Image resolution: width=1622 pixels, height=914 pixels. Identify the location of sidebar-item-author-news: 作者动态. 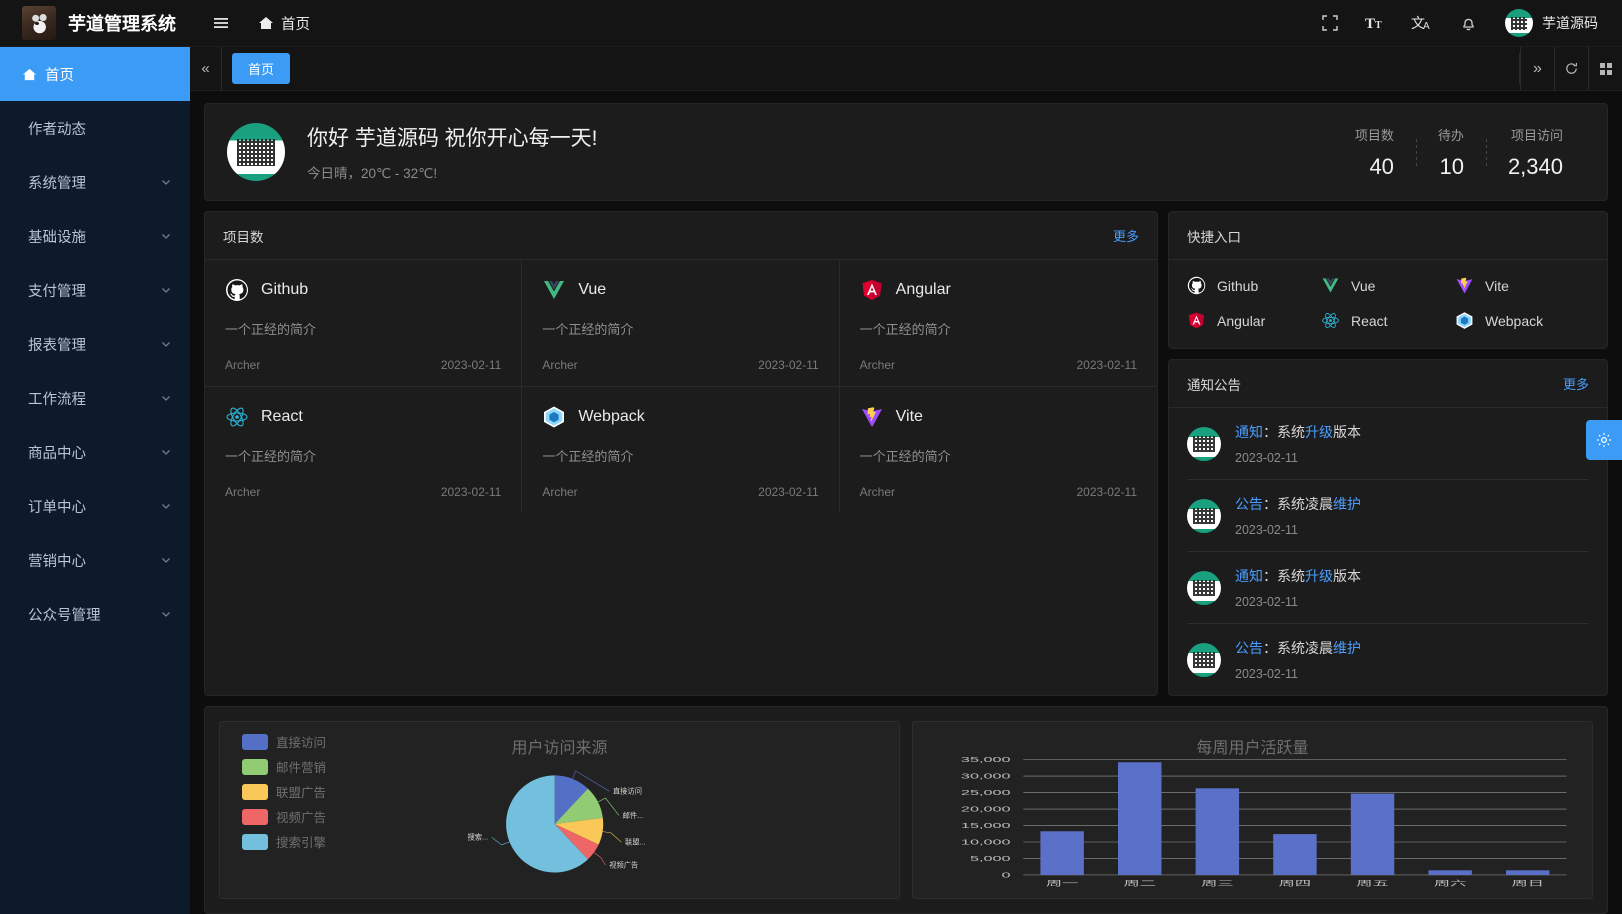
(95, 128).